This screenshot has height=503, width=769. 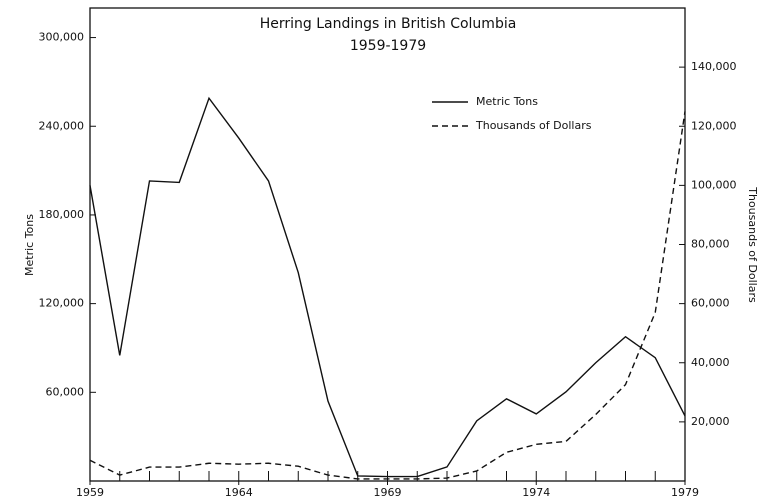 What do you see at coordinates (62, 37) in the screenshot?
I see `y-tick-label: 300,000` at bounding box center [62, 37].